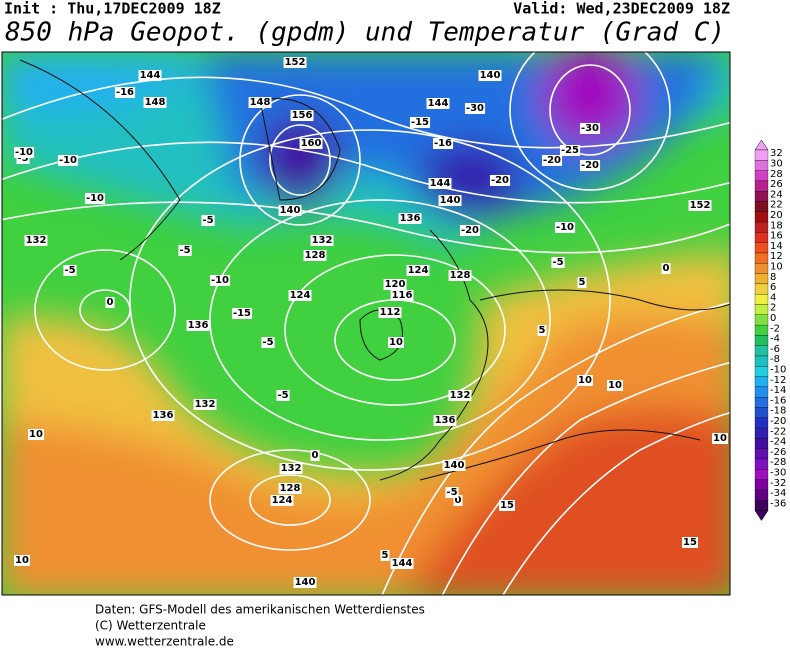  Describe the element at coordinates (458, 500) in the screenshot. I see `contour-label: 0` at that location.